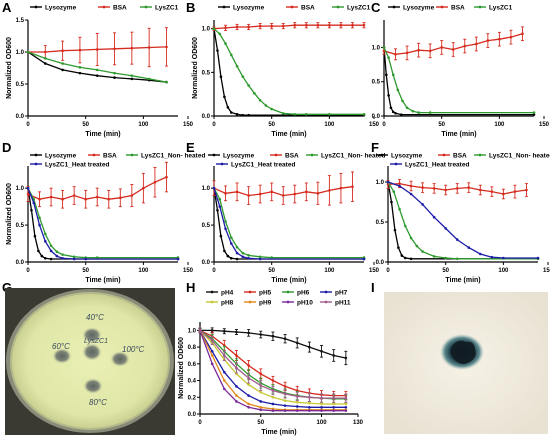 This screenshot has height=436, width=550. What do you see at coordinates (458, 7) in the screenshot?
I see `legend-label: BSA` at bounding box center [458, 7].